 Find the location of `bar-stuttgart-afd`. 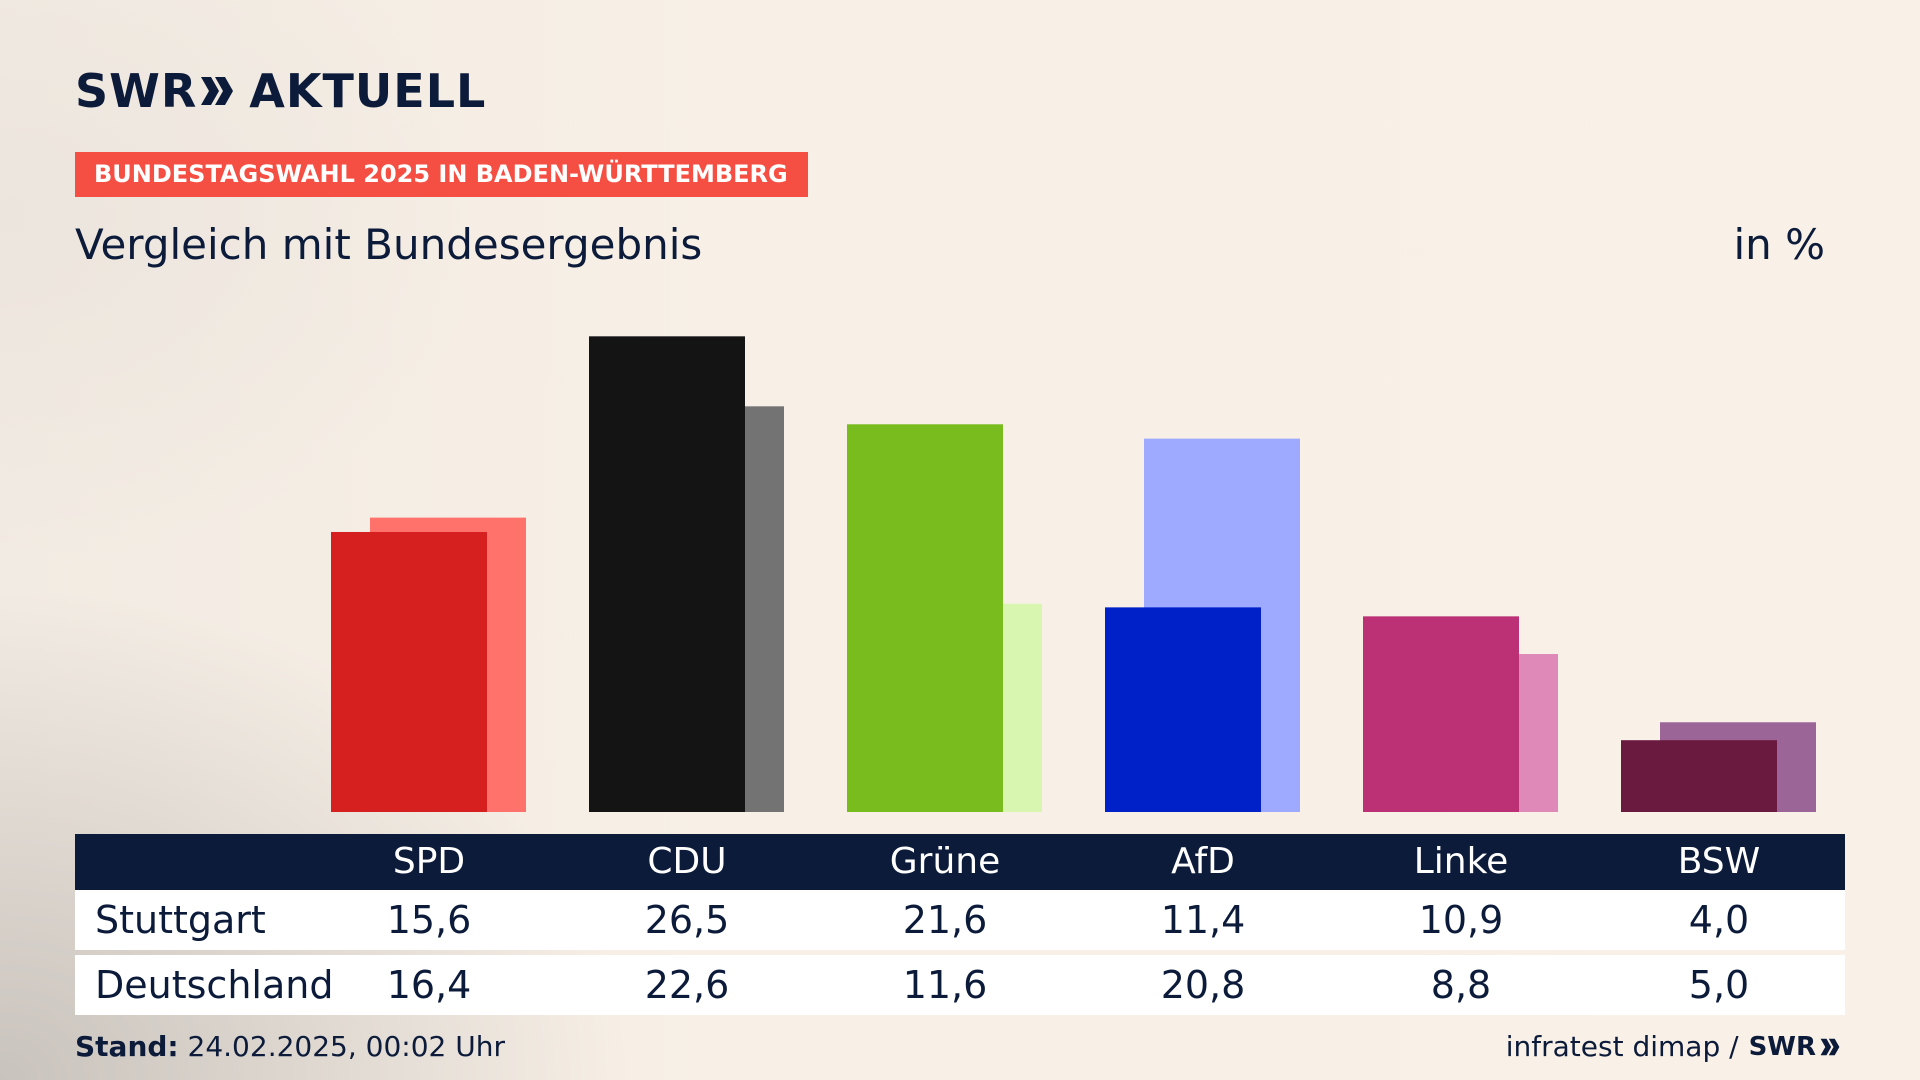

bar-stuttgart-afd is located at coordinates (1183, 709).